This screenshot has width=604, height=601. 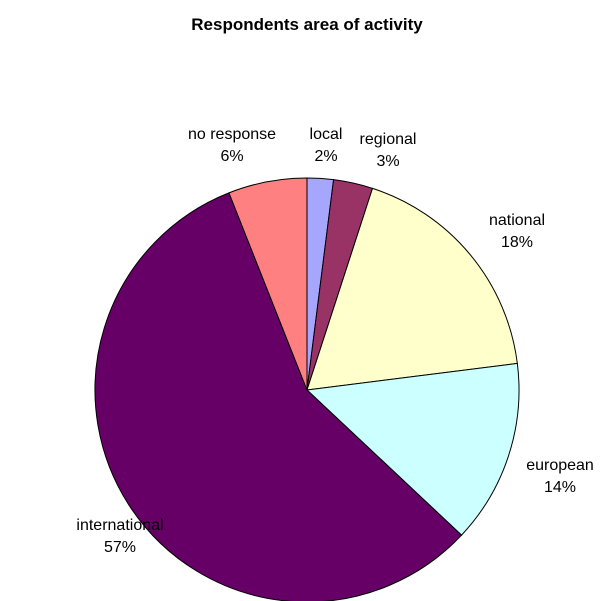 What do you see at coordinates (412, 289) in the screenshot?
I see `pie-slice-national` at bounding box center [412, 289].